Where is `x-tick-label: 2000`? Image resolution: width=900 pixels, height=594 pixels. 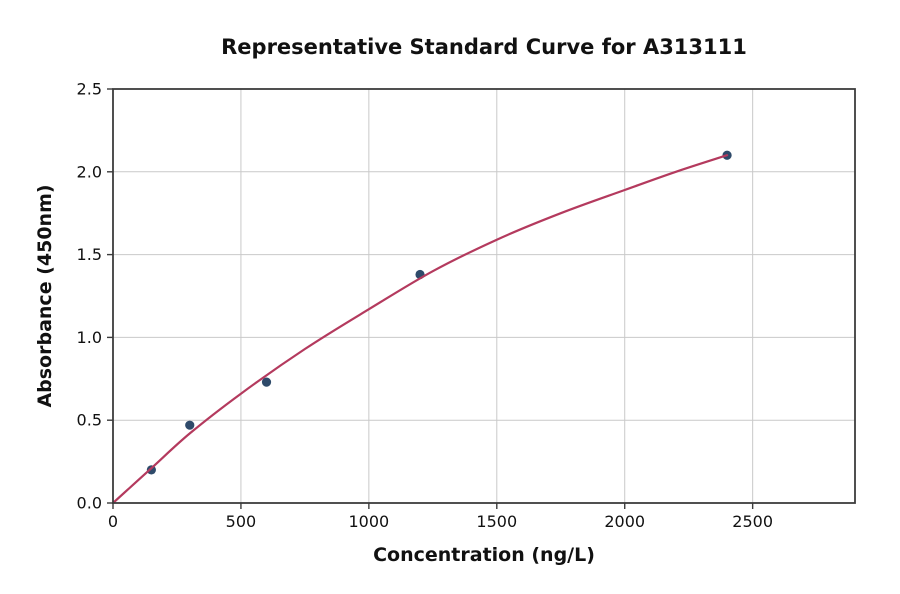 x-tick-label: 2000 is located at coordinates (624, 521).